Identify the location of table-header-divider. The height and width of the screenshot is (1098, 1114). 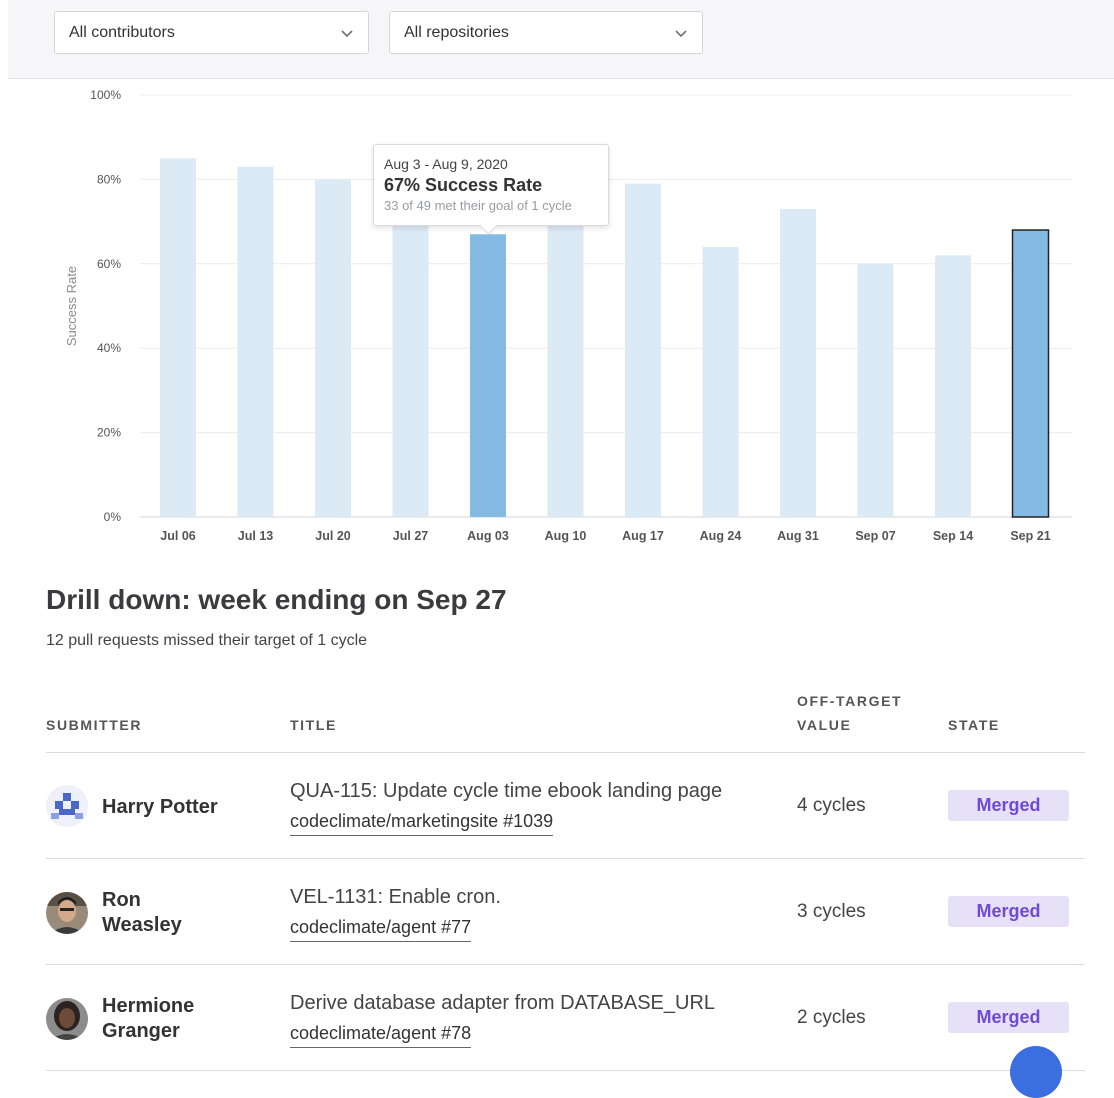
(565, 752).